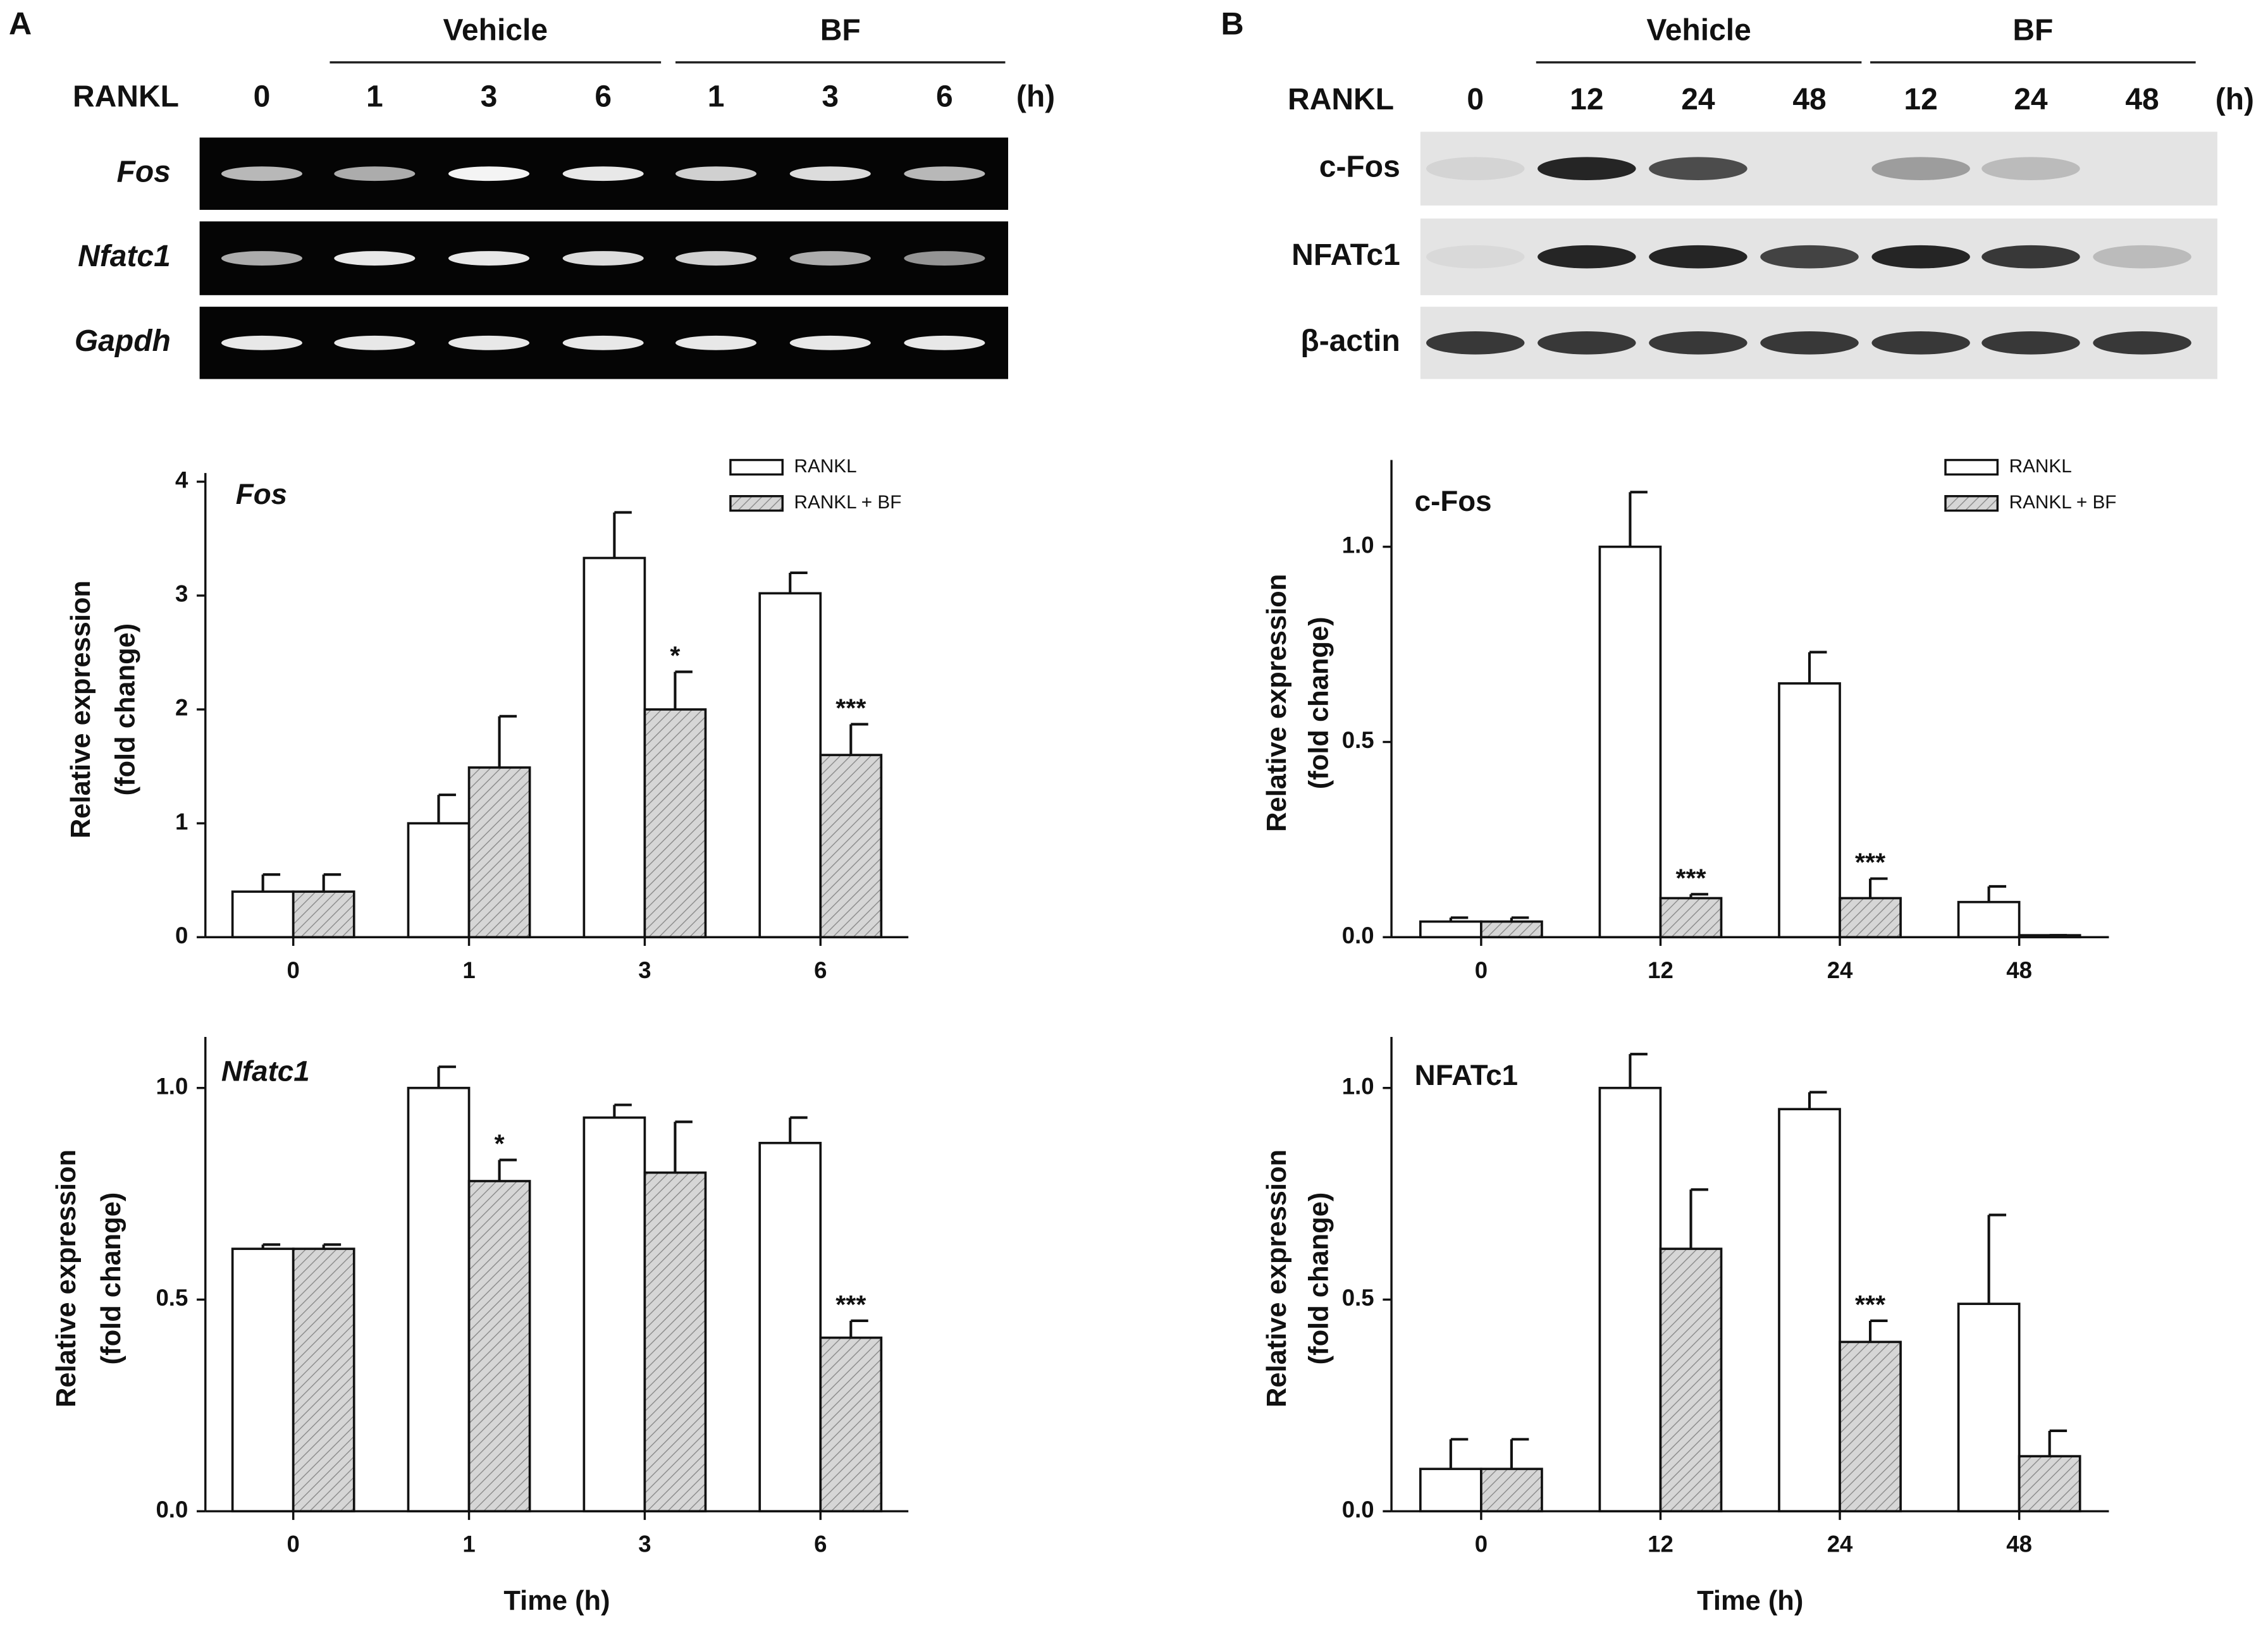 The width and height of the screenshot is (2268, 1630). Describe the element at coordinates (143, 172) in the screenshot. I see `row-label: Fos` at that location.